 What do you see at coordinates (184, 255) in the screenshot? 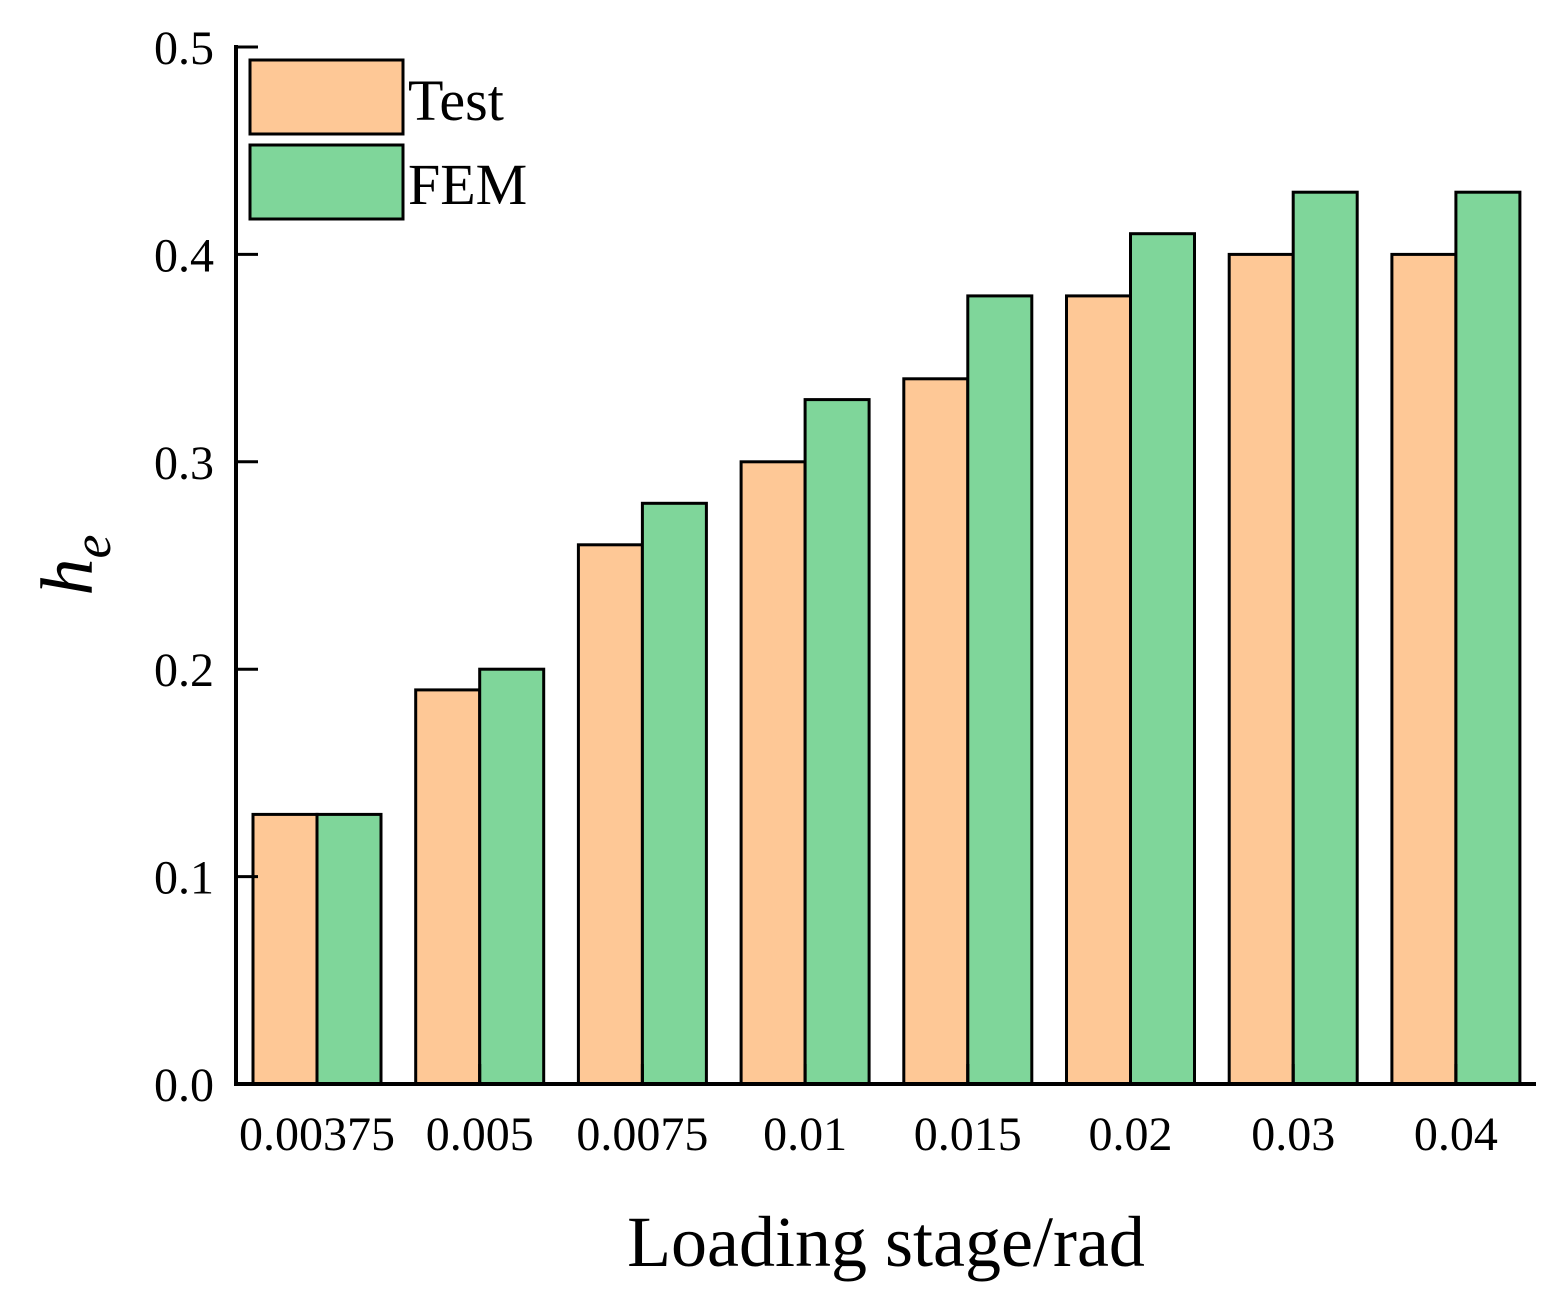
I see `y-tick-label: 0.4` at bounding box center [184, 255].